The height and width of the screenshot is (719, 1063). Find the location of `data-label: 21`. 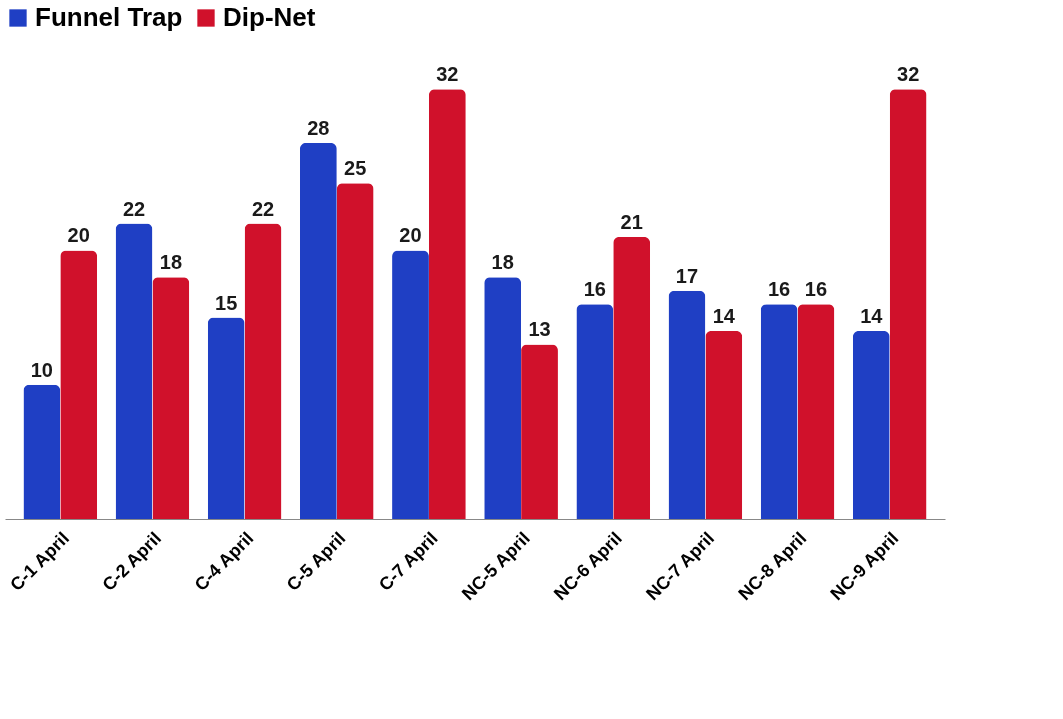

data-label: 21 is located at coordinates (631, 222).